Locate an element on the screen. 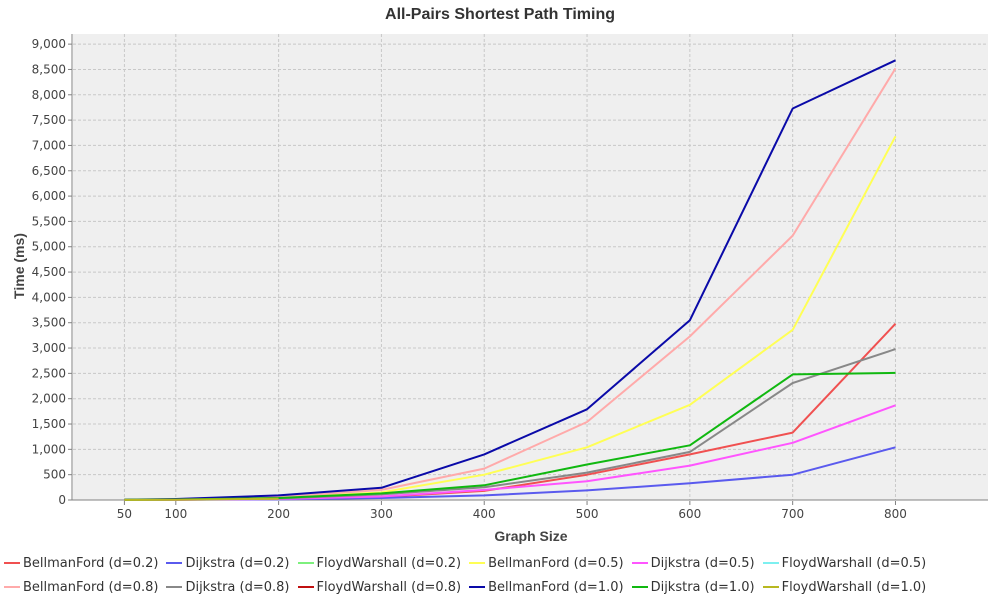 This screenshot has height=600, width=1000. y-tick-label: 6,500 is located at coordinates (49, 171).